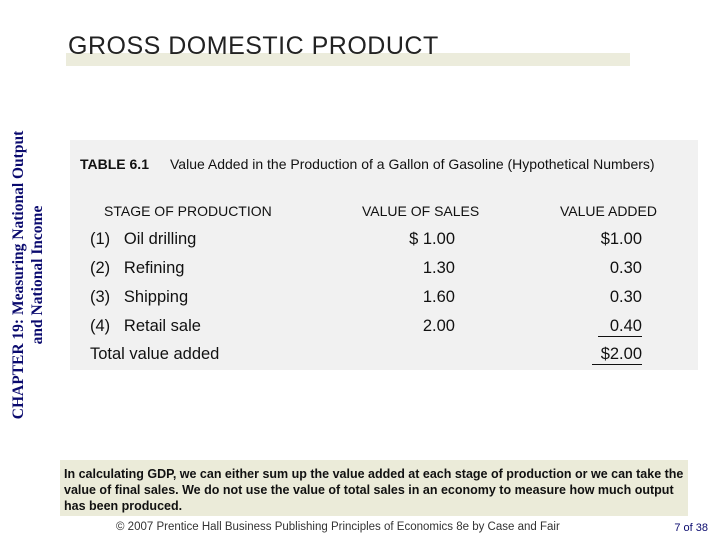  What do you see at coordinates (137, 268) in the screenshot?
I see `row-2-stage: (2) Refining` at bounding box center [137, 268].